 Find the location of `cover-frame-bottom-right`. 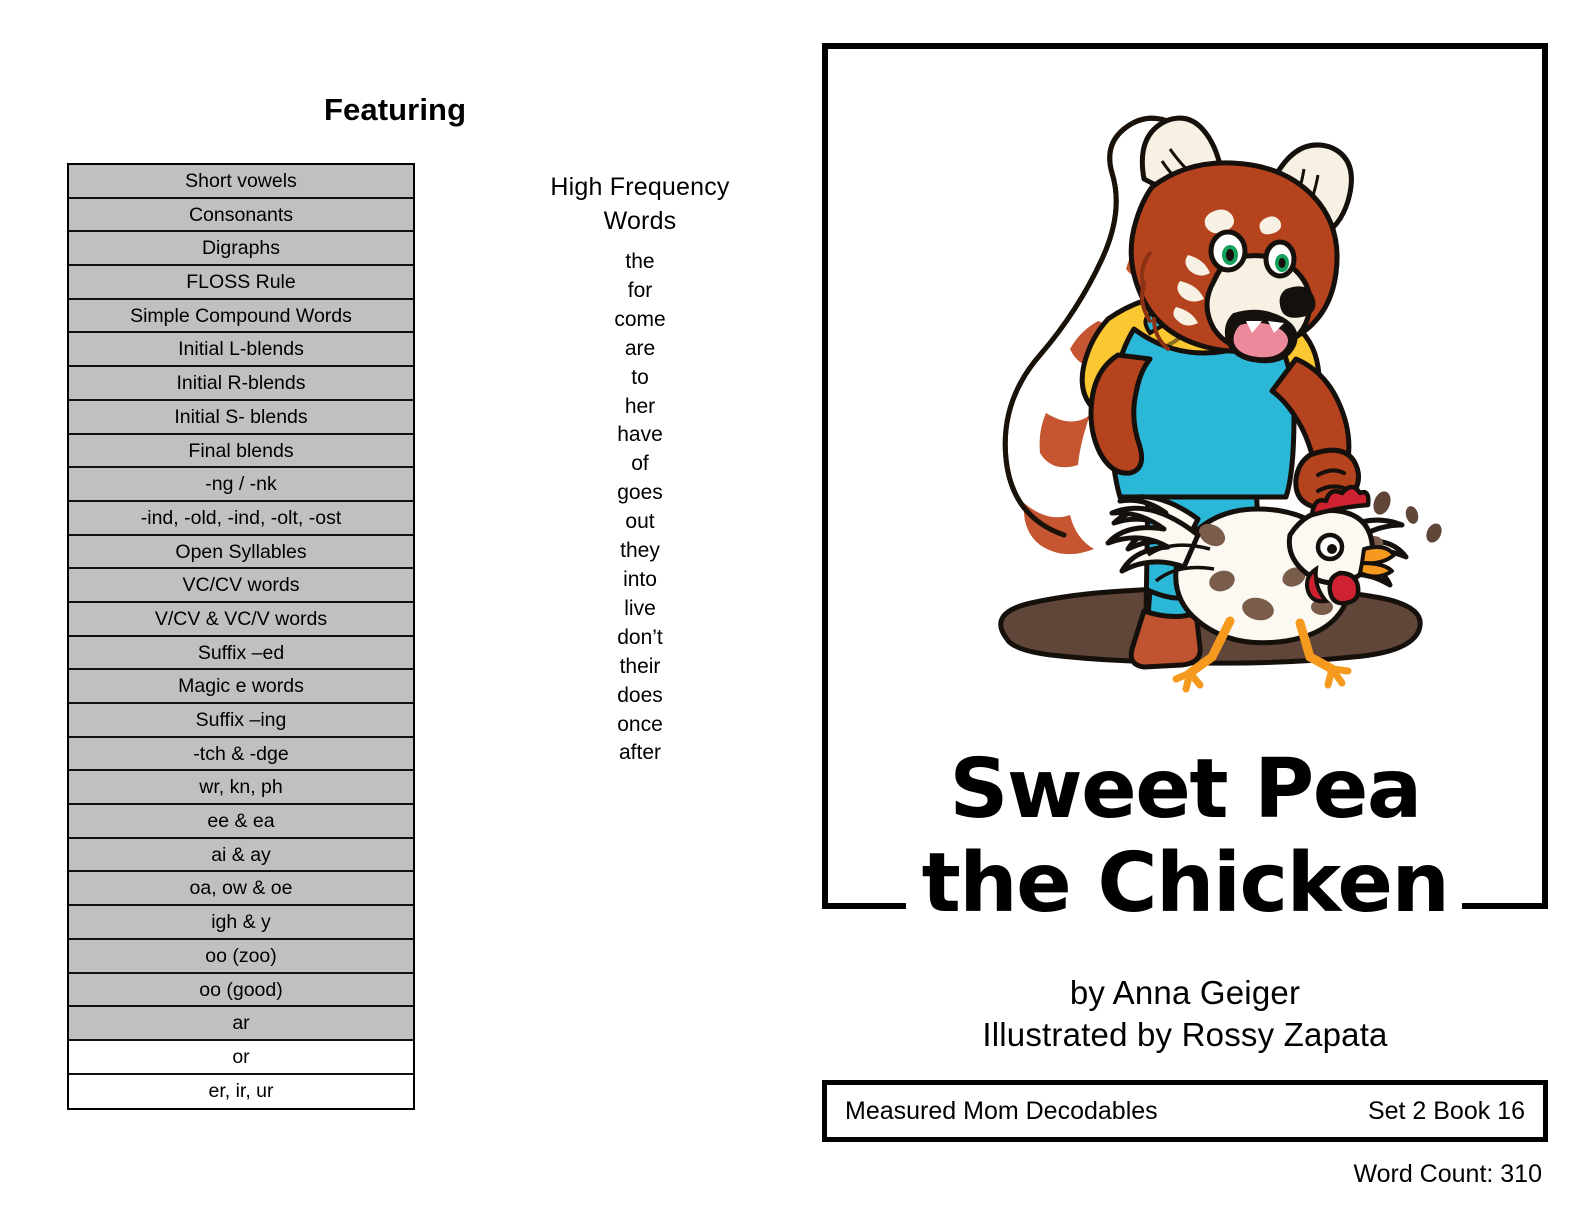

cover-frame-bottom-right is located at coordinates (1505, 906).